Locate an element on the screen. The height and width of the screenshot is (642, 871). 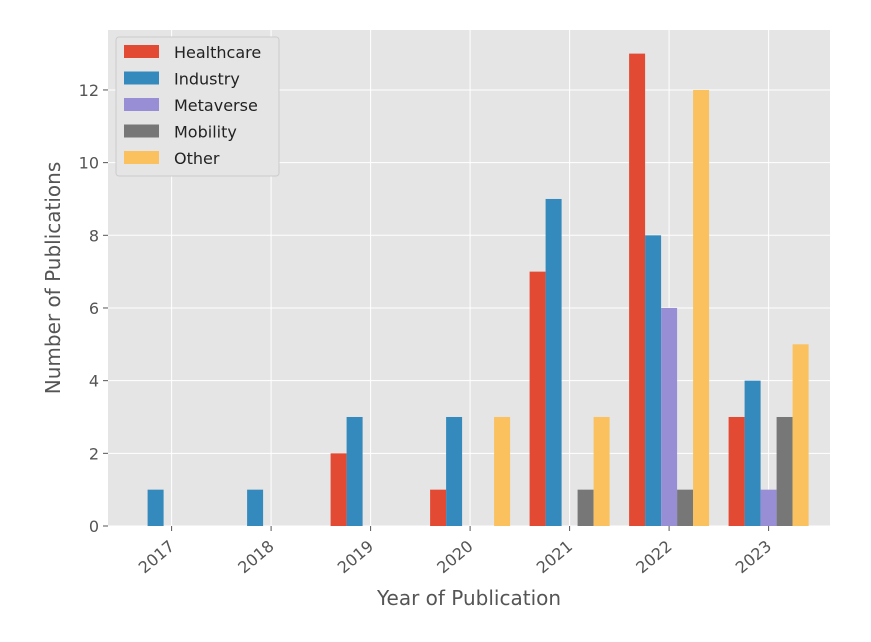
legend-swatch-other is located at coordinates (141, 157).